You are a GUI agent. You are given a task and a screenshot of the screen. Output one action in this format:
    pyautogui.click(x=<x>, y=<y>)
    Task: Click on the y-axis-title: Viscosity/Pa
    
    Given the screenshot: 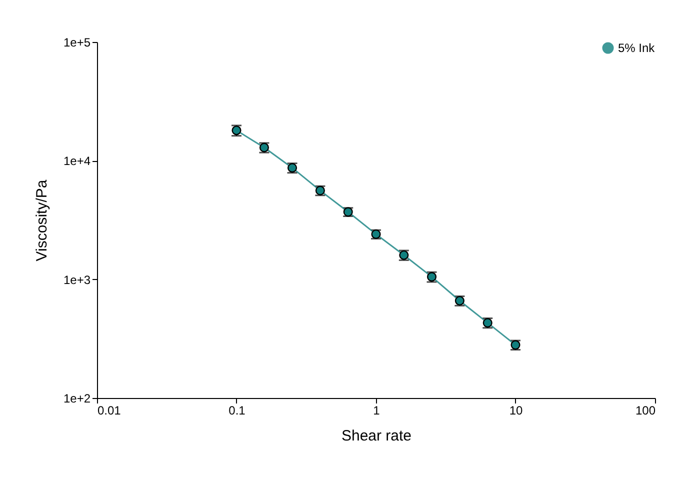 What is the action you would take?
    pyautogui.click(x=41, y=220)
    